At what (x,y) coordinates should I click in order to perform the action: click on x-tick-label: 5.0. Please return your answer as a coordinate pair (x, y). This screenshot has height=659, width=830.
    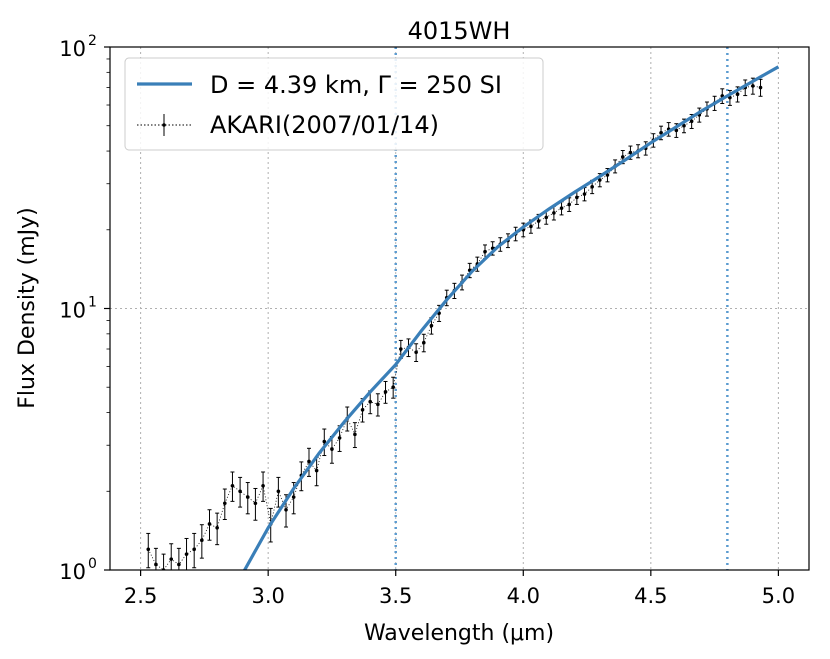
    Looking at the image, I should click on (778, 596).